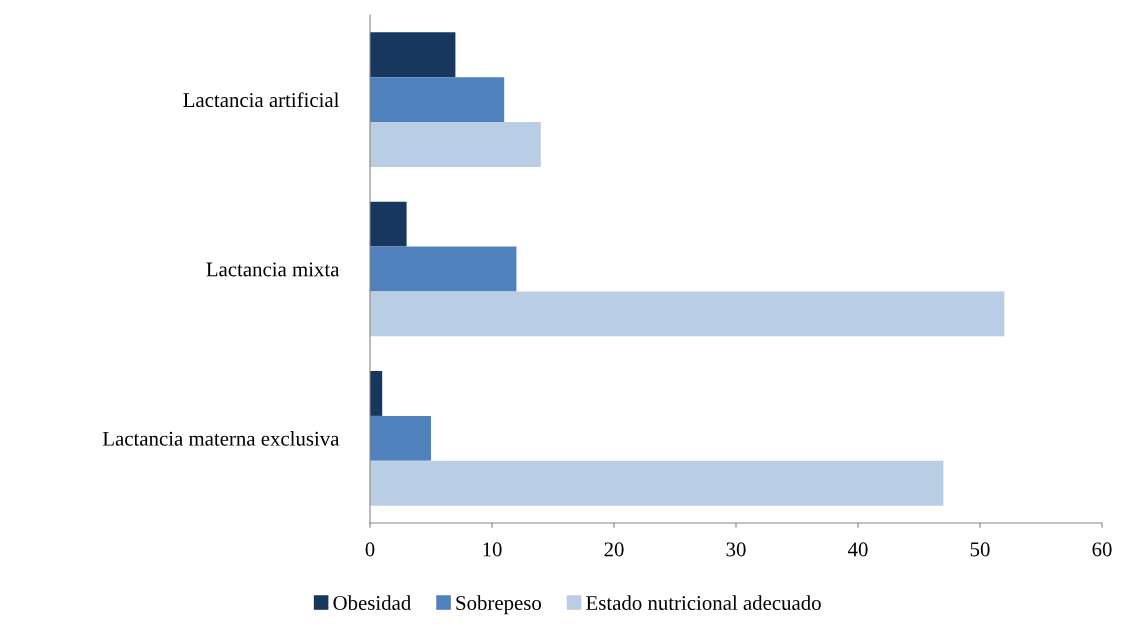 This screenshot has width=1122, height=633. I want to click on legend-label: Sobrepeso, so click(499, 605).